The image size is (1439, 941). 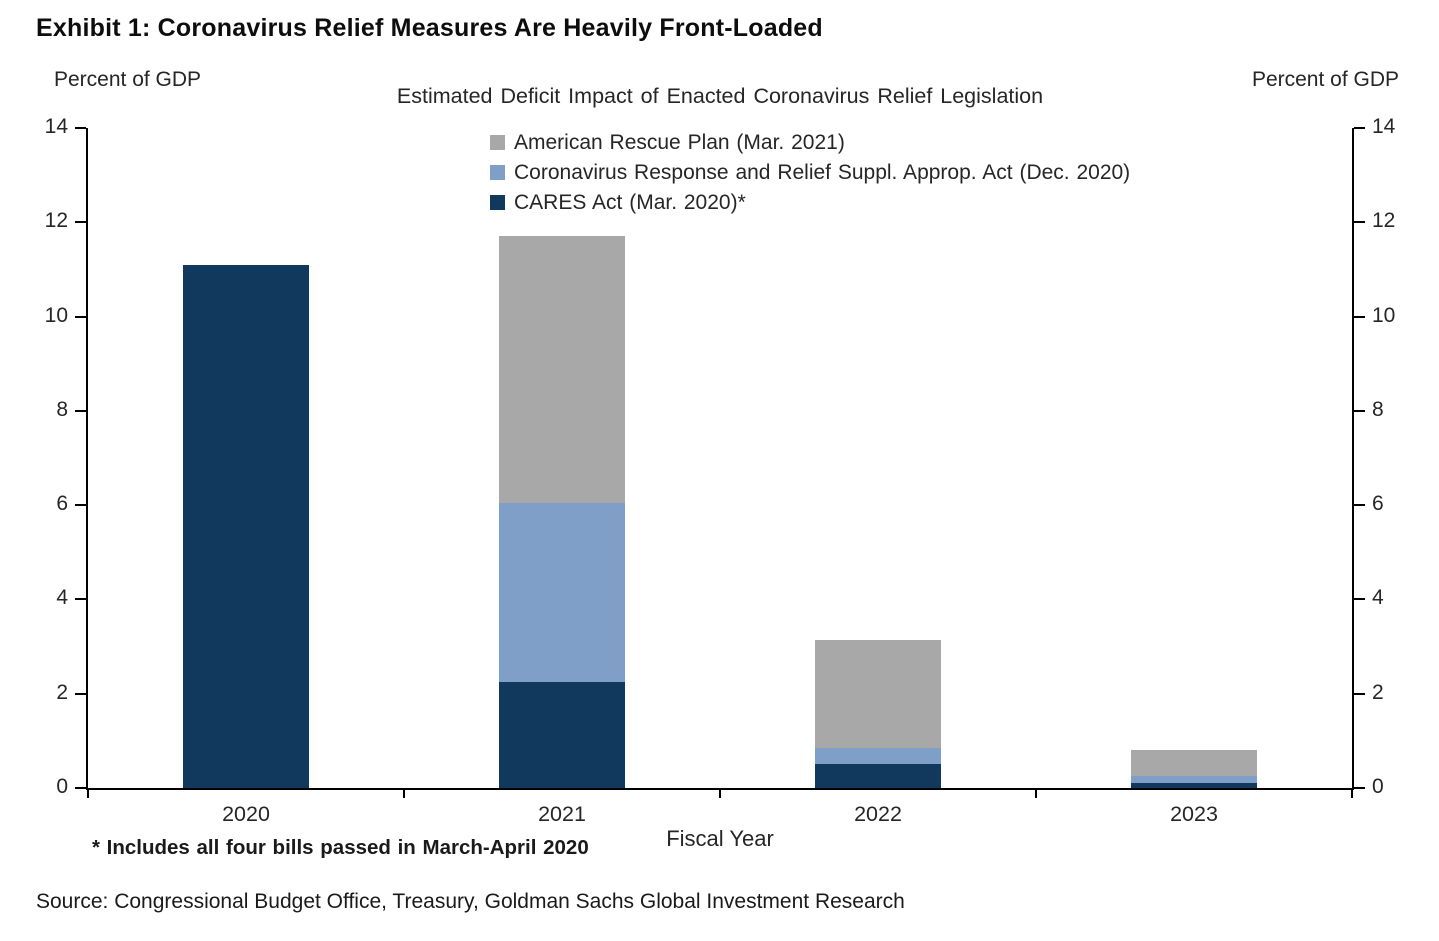 I want to click on y-tick-label-right: 8, so click(x=1378, y=409).